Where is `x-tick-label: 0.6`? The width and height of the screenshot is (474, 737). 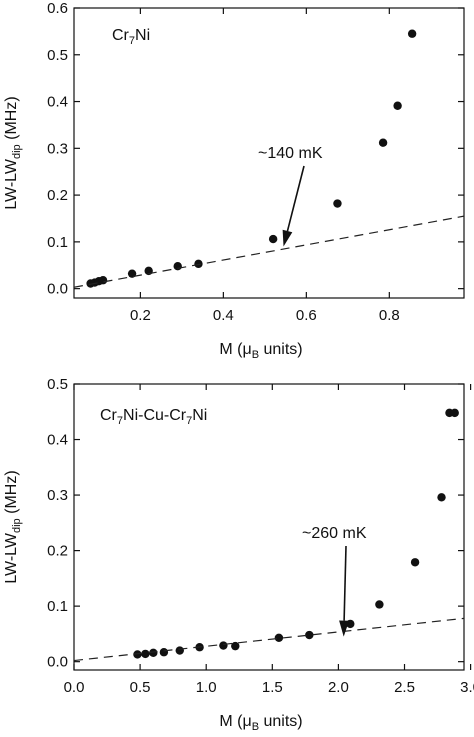 x-tick-label: 0.6 is located at coordinates (306, 315).